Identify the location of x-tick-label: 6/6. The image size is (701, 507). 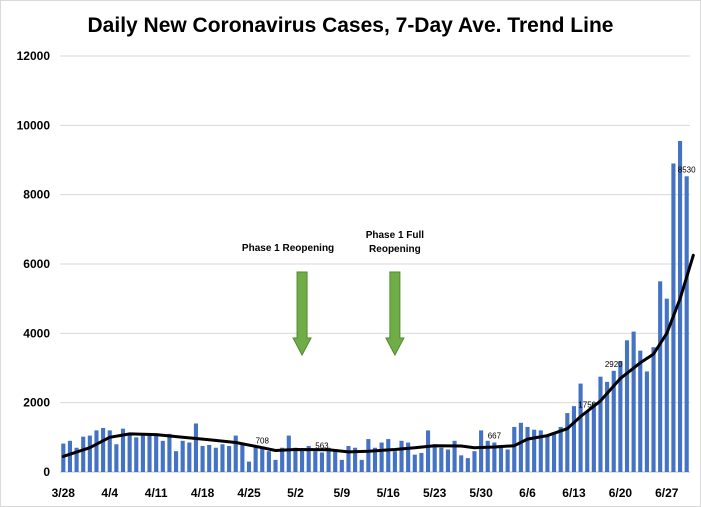
(527, 493).